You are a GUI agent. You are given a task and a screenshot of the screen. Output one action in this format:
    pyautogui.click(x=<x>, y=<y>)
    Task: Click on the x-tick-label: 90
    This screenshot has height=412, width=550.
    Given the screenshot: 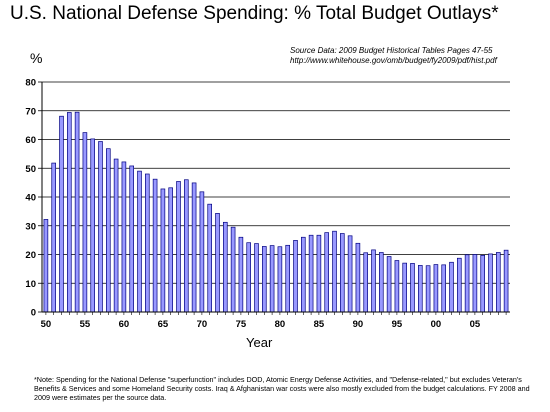 What is the action you would take?
    pyautogui.click(x=358, y=324)
    